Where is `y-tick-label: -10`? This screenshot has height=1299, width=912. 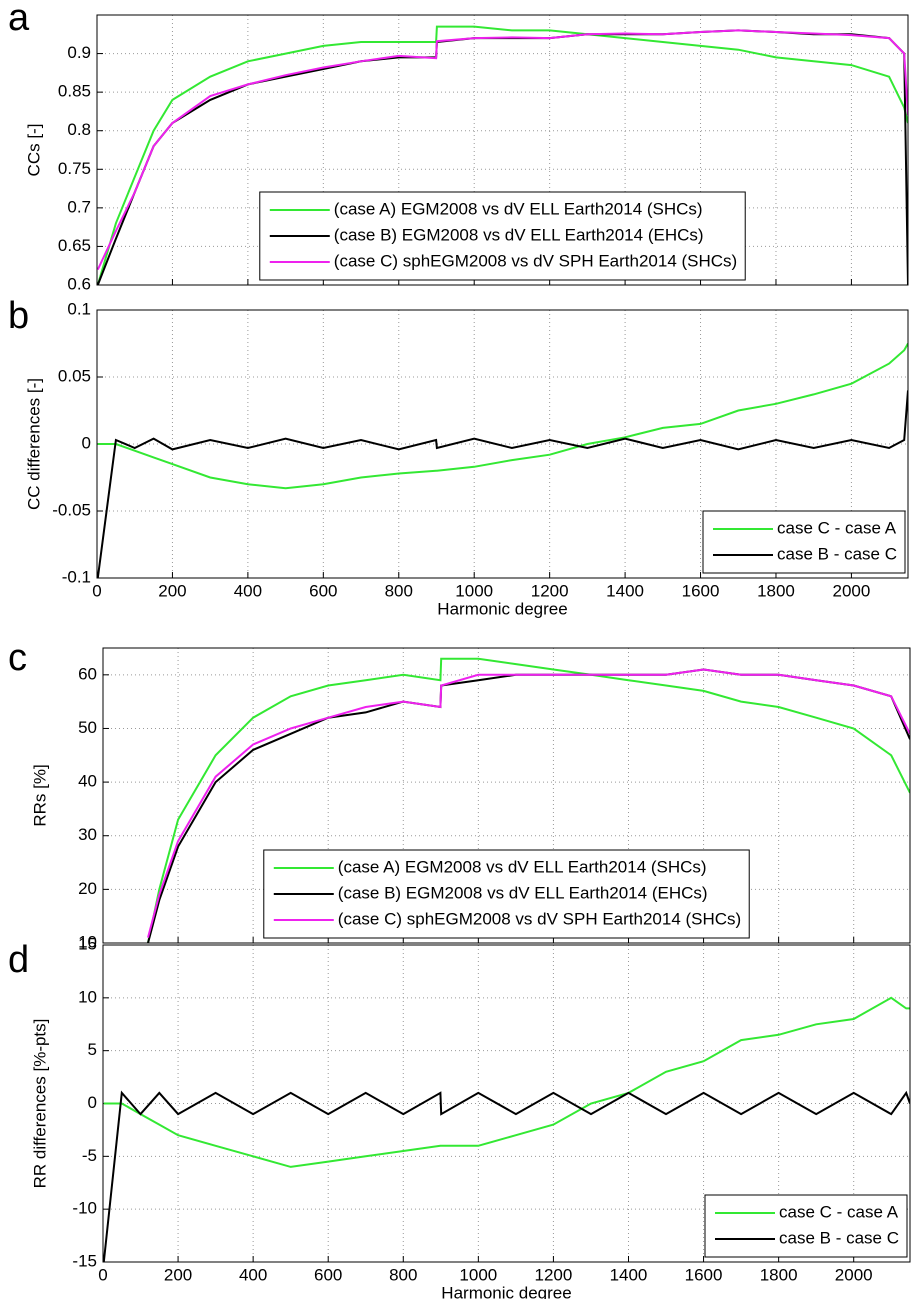 y-tick-label: -10 is located at coordinates (84, 1208).